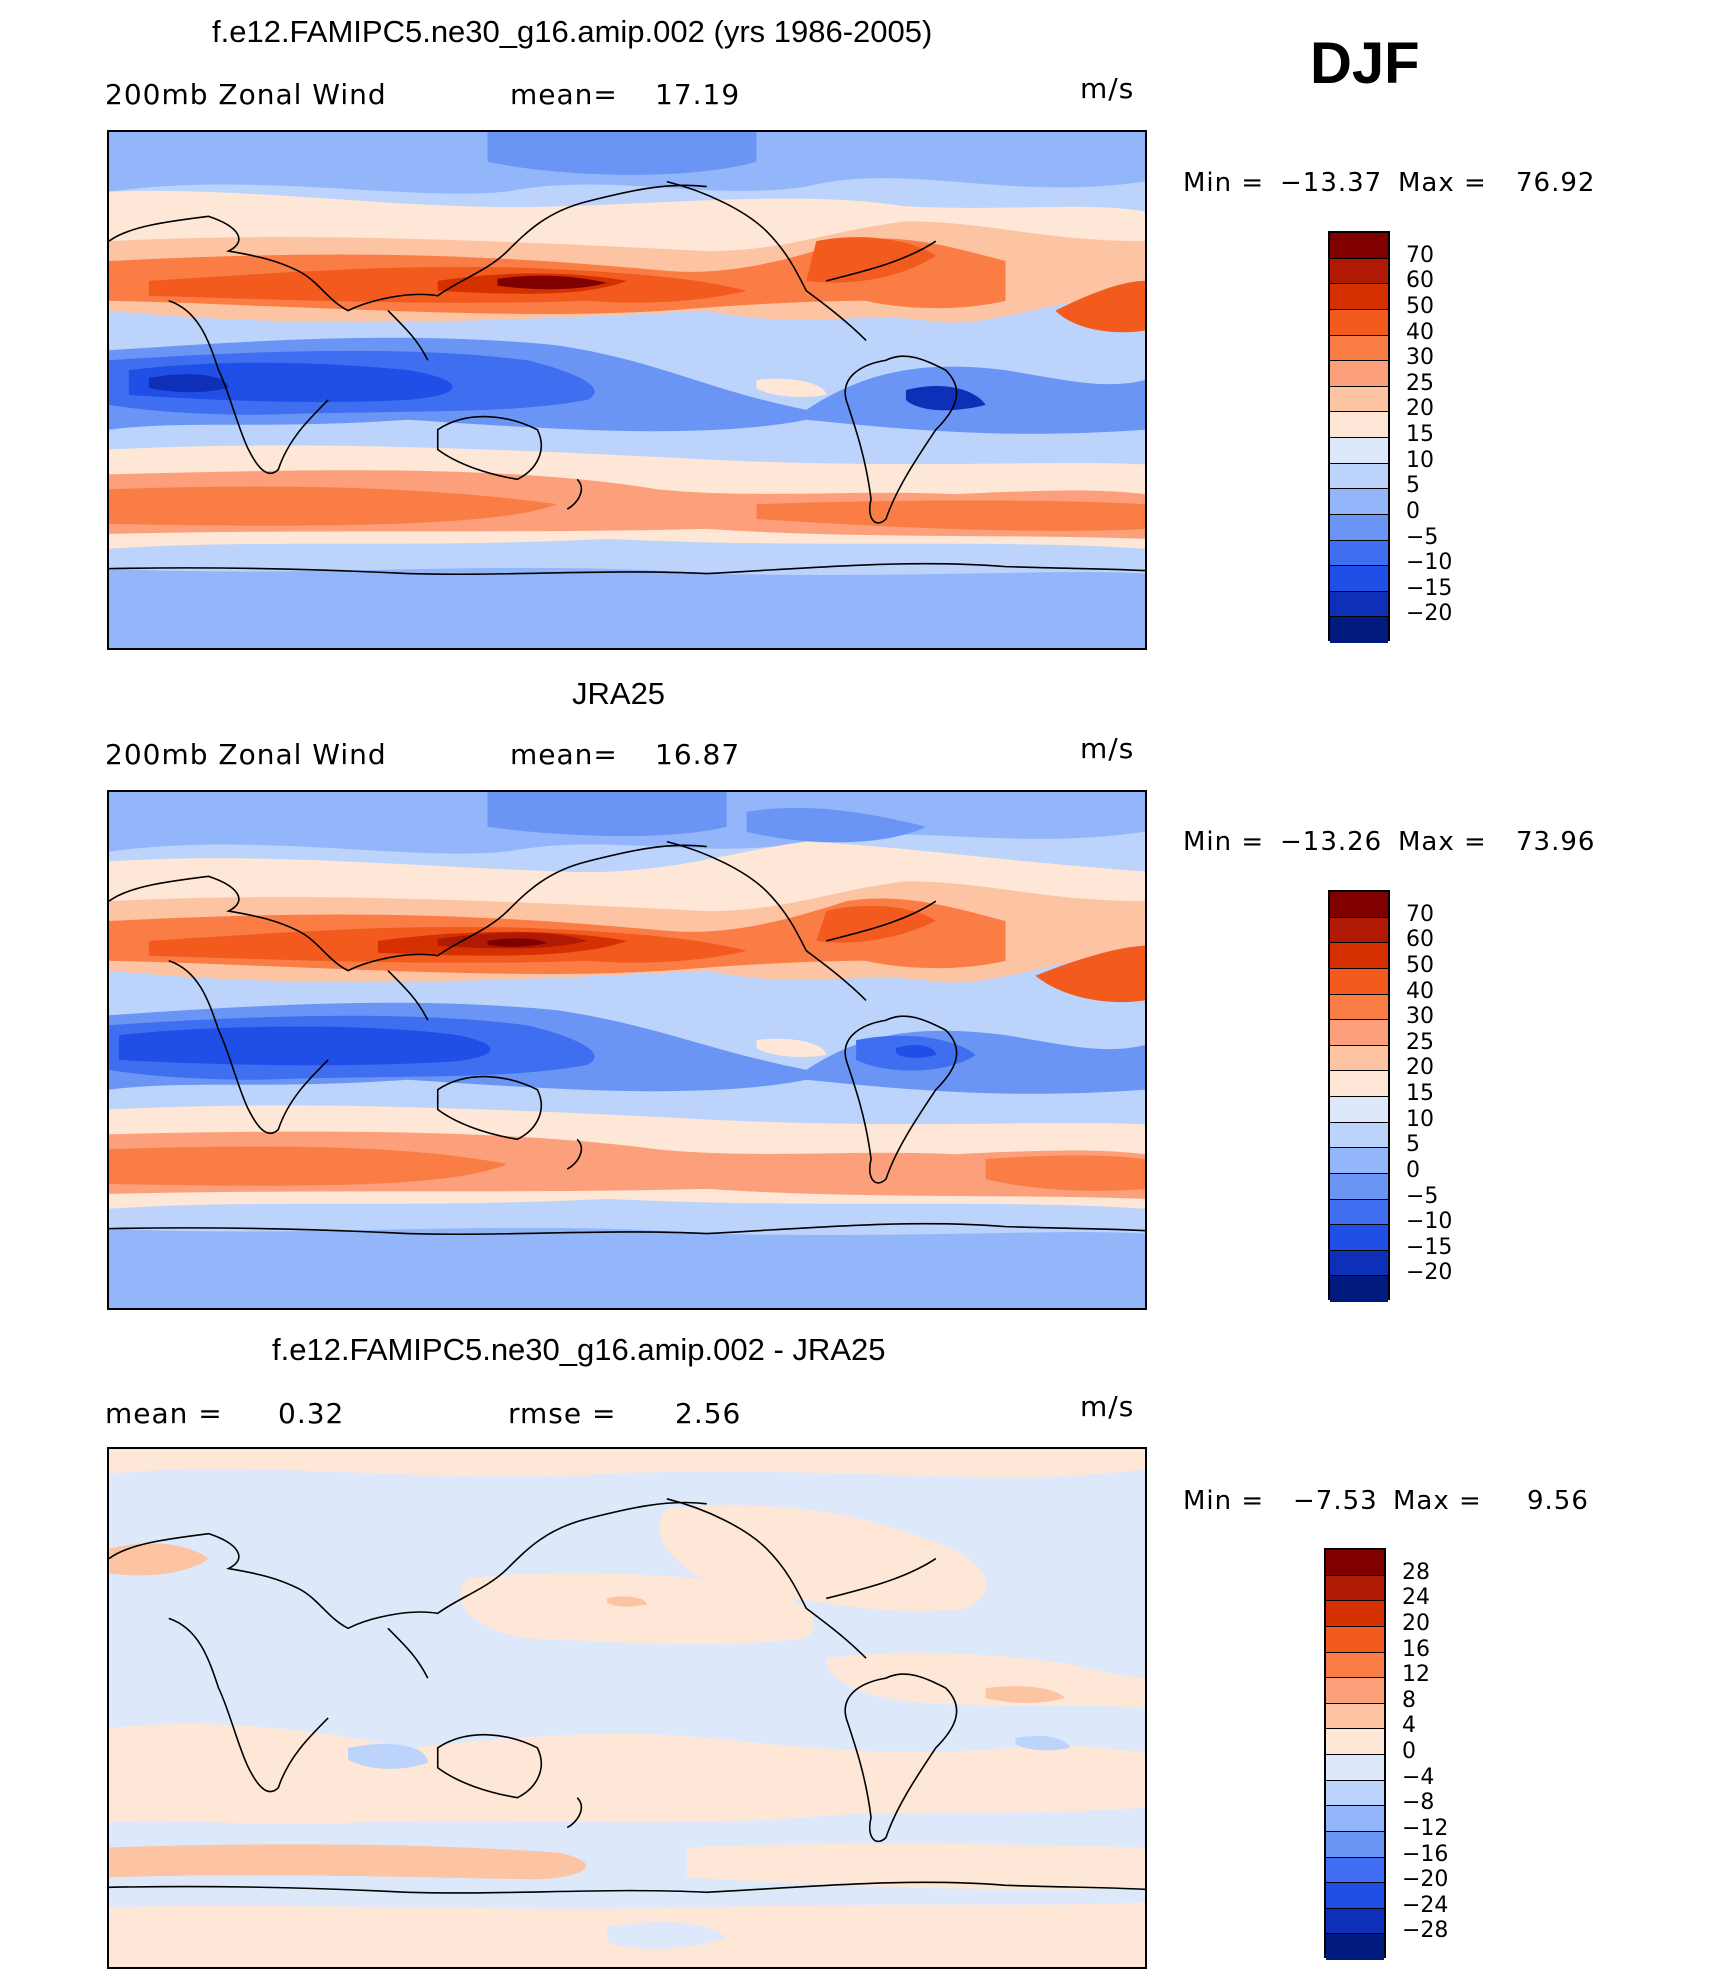 The image size is (1710, 1974). What do you see at coordinates (1416, 1675) in the screenshot?
I see `colorbar-tick-label: 12` at bounding box center [1416, 1675].